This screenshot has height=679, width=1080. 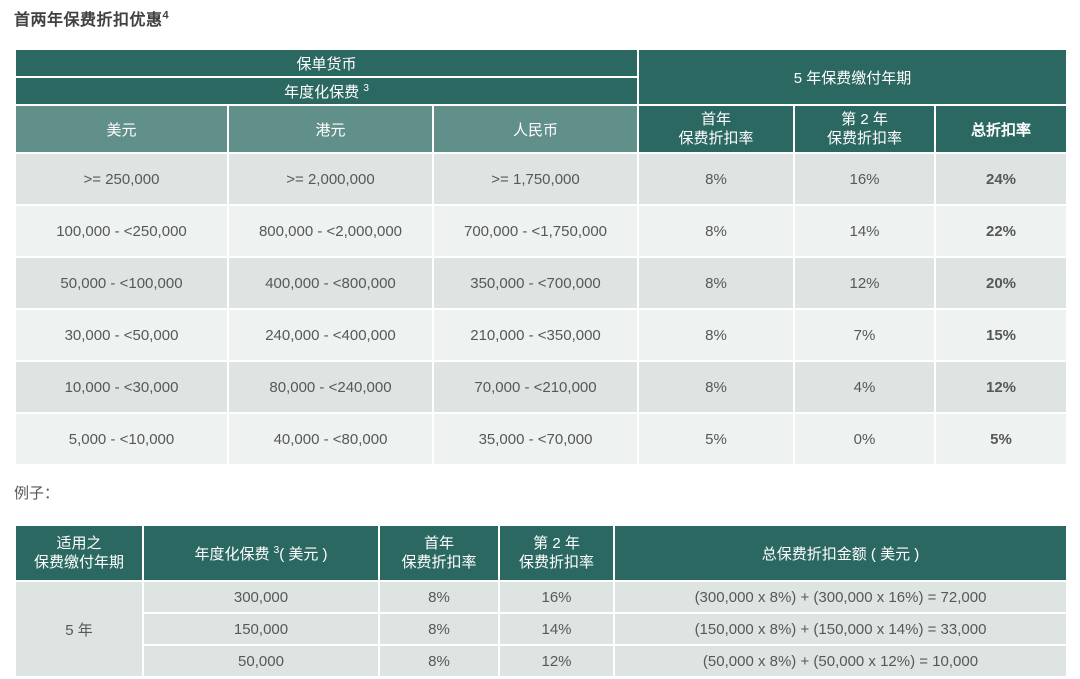 What do you see at coordinates (261, 629) in the screenshot?
I see `premium-amount: 150,000` at bounding box center [261, 629].